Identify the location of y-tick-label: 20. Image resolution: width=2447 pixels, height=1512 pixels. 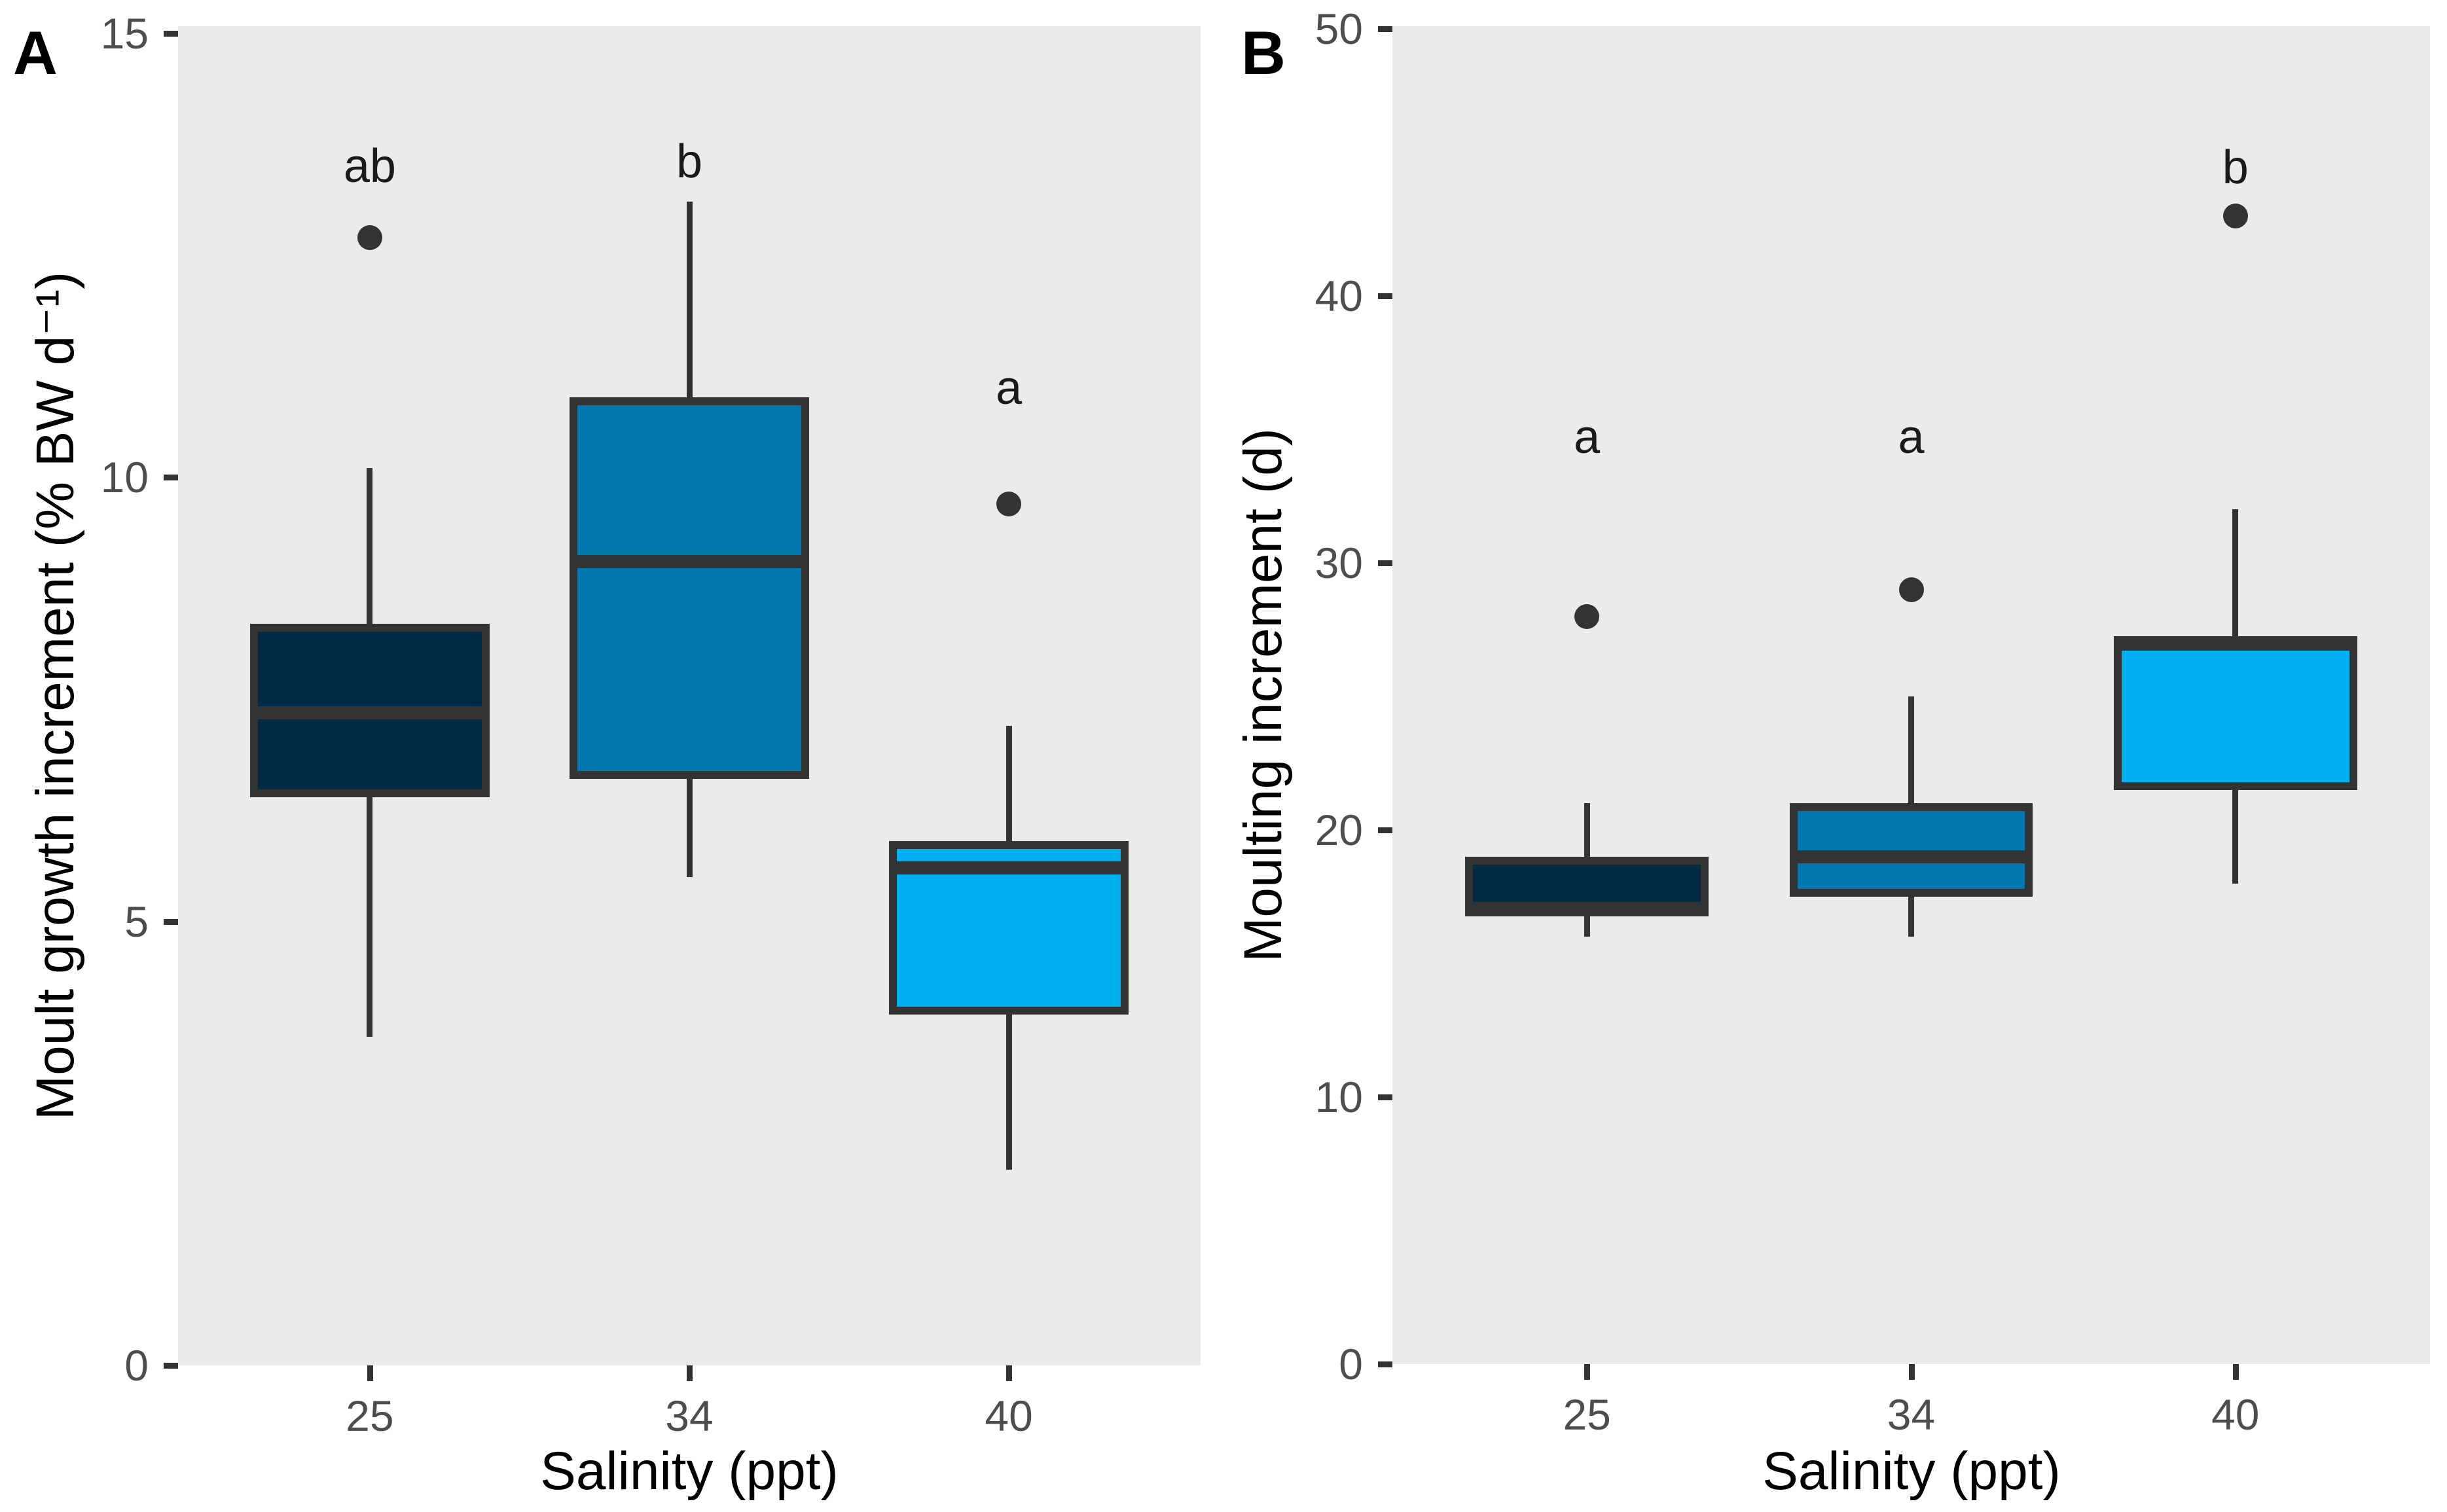
(1338, 830).